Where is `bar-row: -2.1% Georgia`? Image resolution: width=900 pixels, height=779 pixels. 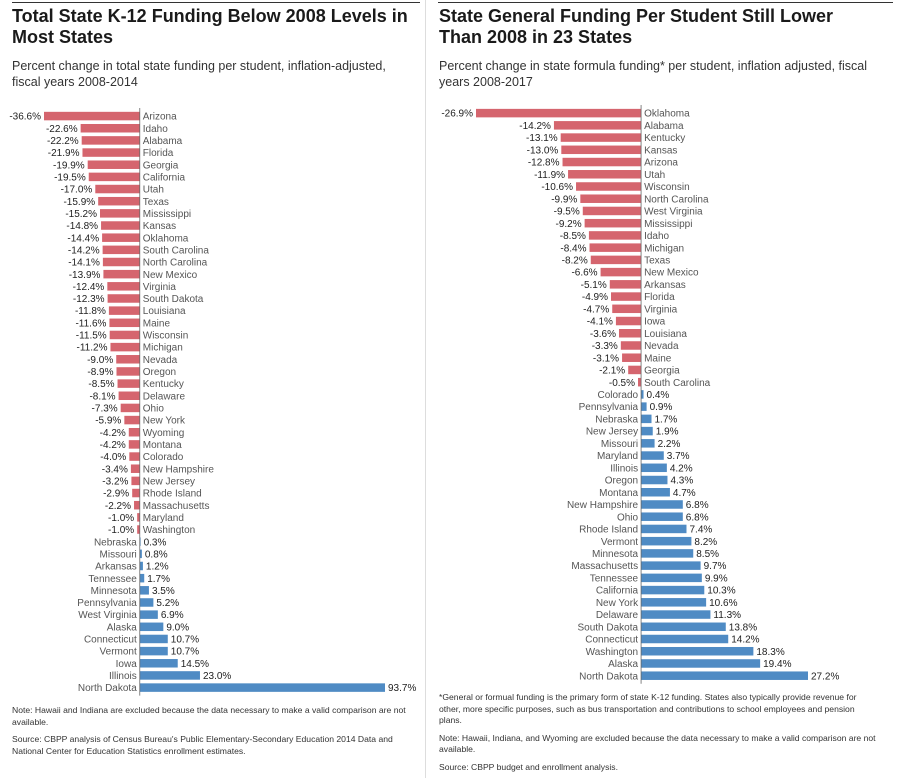 bar-row: -2.1% Georgia is located at coordinates (639, 371).